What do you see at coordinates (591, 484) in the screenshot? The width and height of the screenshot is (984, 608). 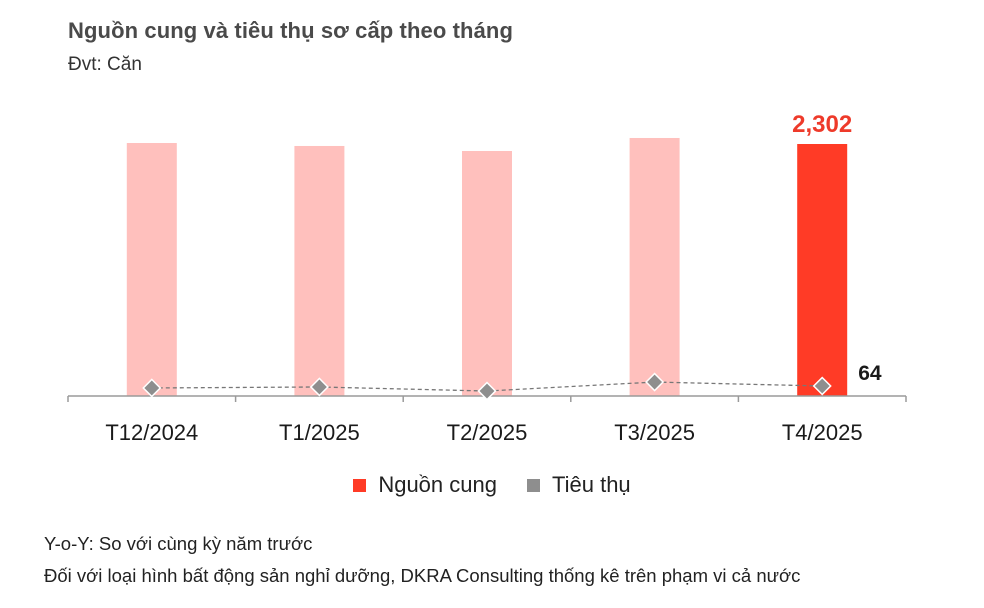 I see `legend-label-consumption: Tiêu thụ` at bounding box center [591, 484].